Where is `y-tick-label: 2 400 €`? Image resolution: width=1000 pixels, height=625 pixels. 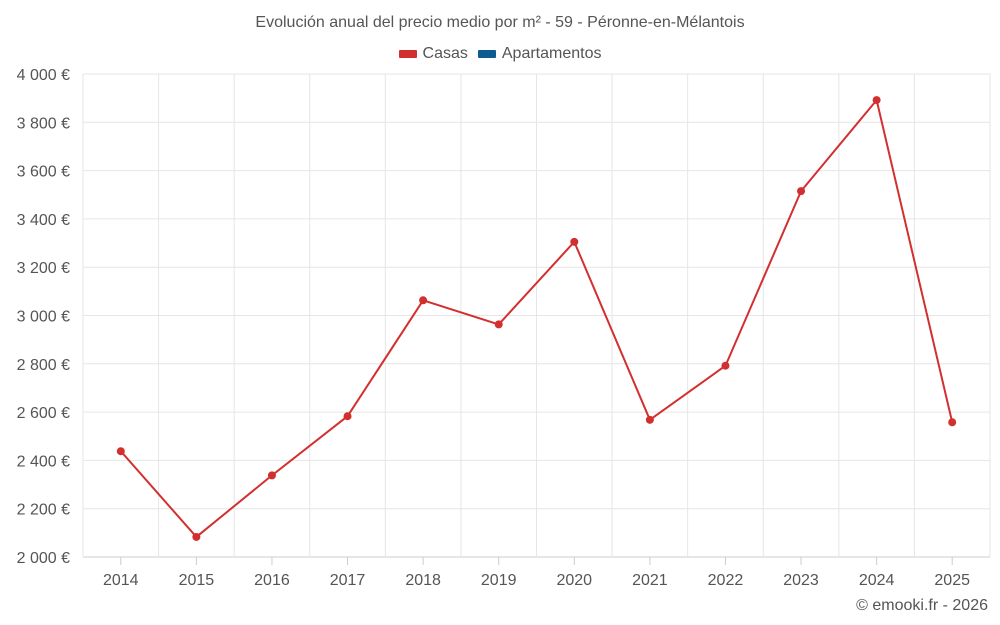 y-tick-label: 2 400 € is located at coordinates (43, 461).